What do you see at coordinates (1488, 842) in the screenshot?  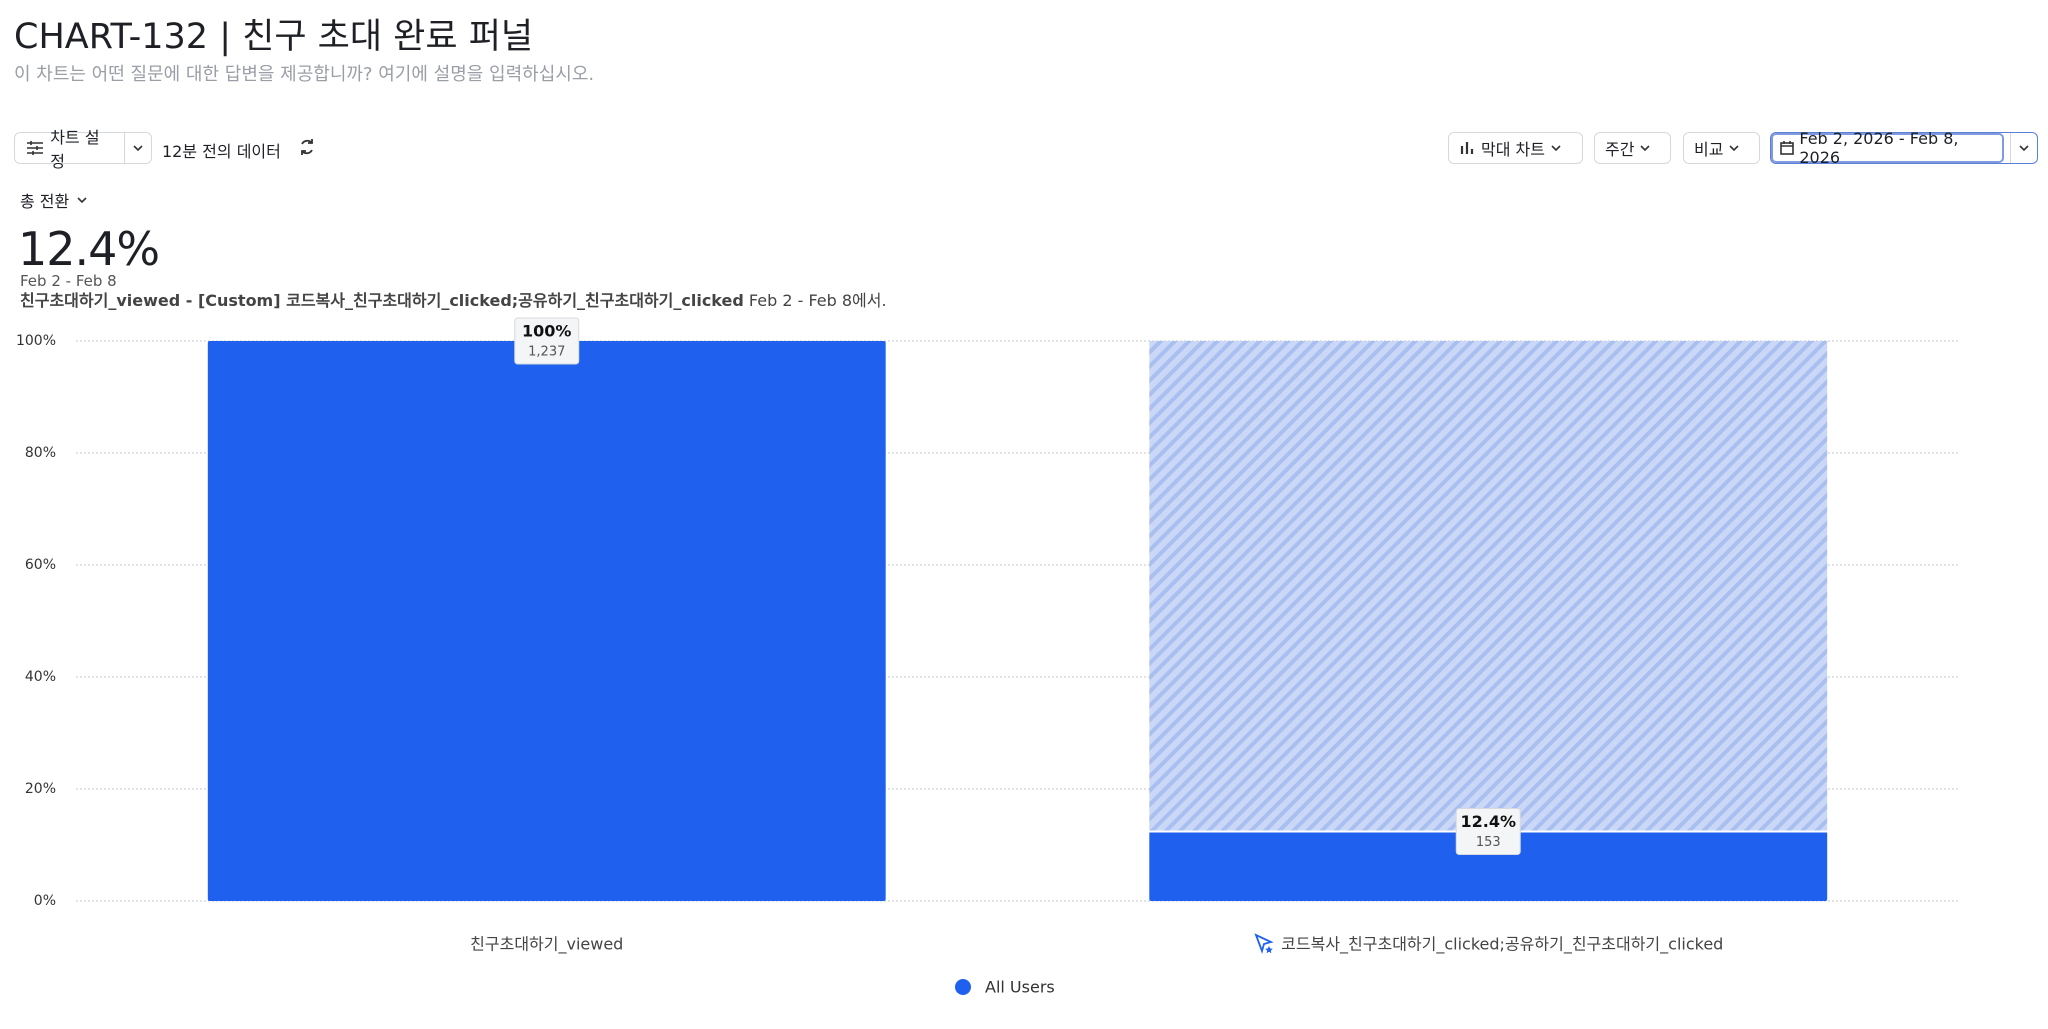 I see `count-label: 153` at bounding box center [1488, 842].